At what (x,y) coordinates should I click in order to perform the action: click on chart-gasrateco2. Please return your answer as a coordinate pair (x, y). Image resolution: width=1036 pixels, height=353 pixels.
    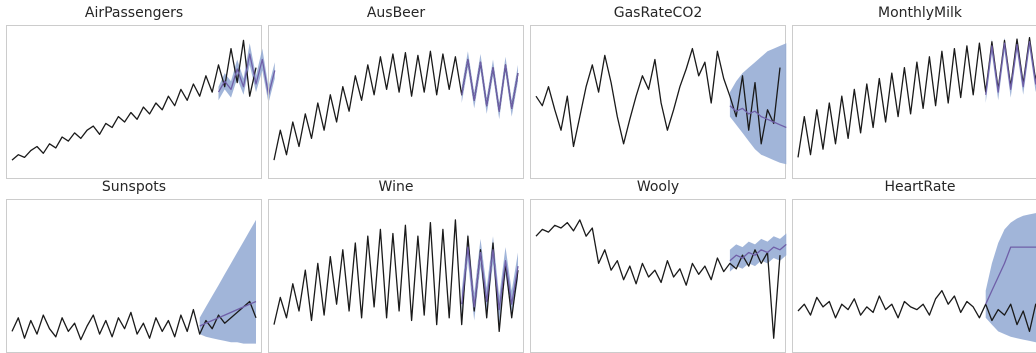
    Looking at the image, I should click on (658, 102).